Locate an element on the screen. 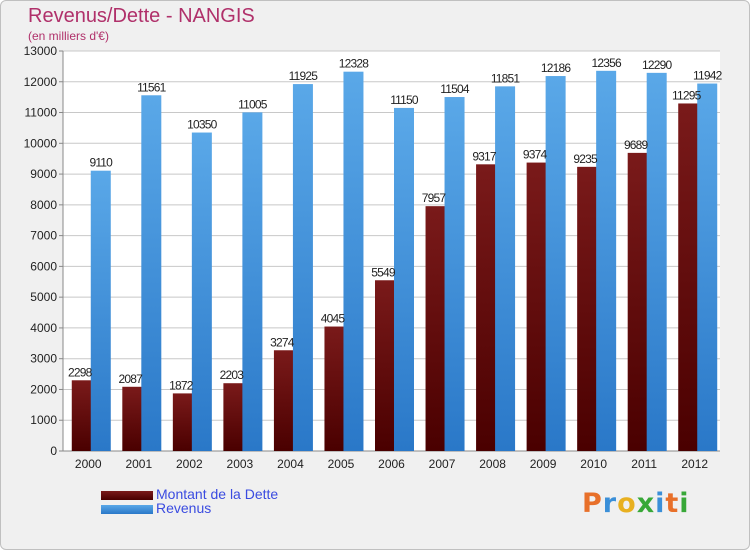 The height and width of the screenshot is (550, 750). data-label-debt: 11295 is located at coordinates (687, 95).